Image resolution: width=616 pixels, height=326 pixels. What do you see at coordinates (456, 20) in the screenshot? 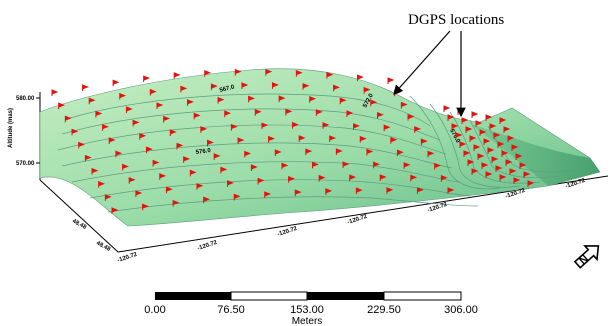
I see `annotation-text: DGPS locations` at bounding box center [456, 20].